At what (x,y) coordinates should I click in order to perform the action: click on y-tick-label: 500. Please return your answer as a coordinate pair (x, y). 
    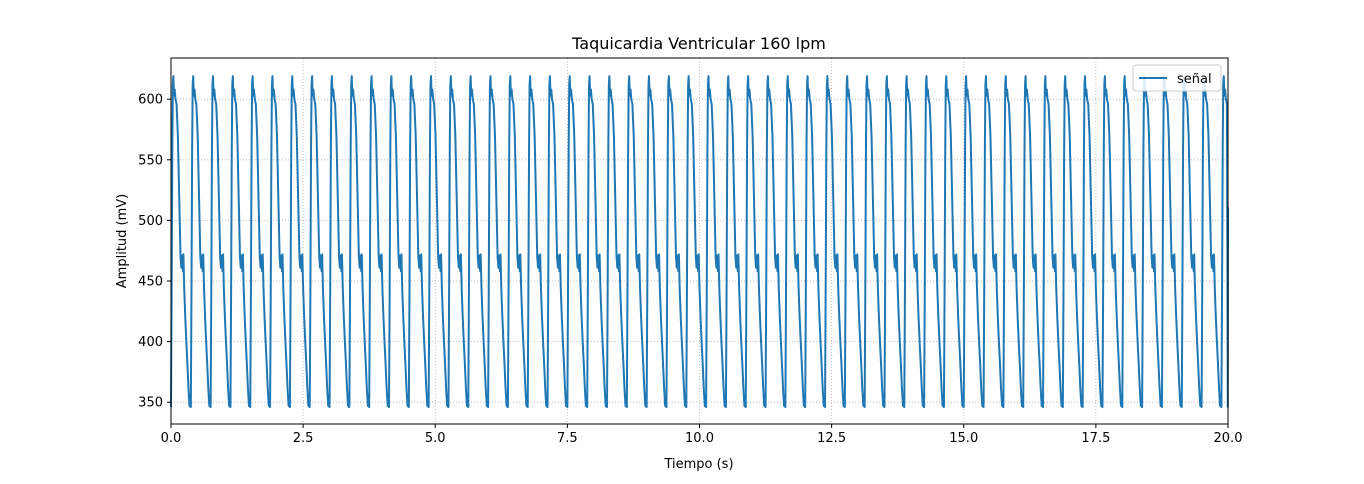
    Looking at the image, I should click on (150, 221).